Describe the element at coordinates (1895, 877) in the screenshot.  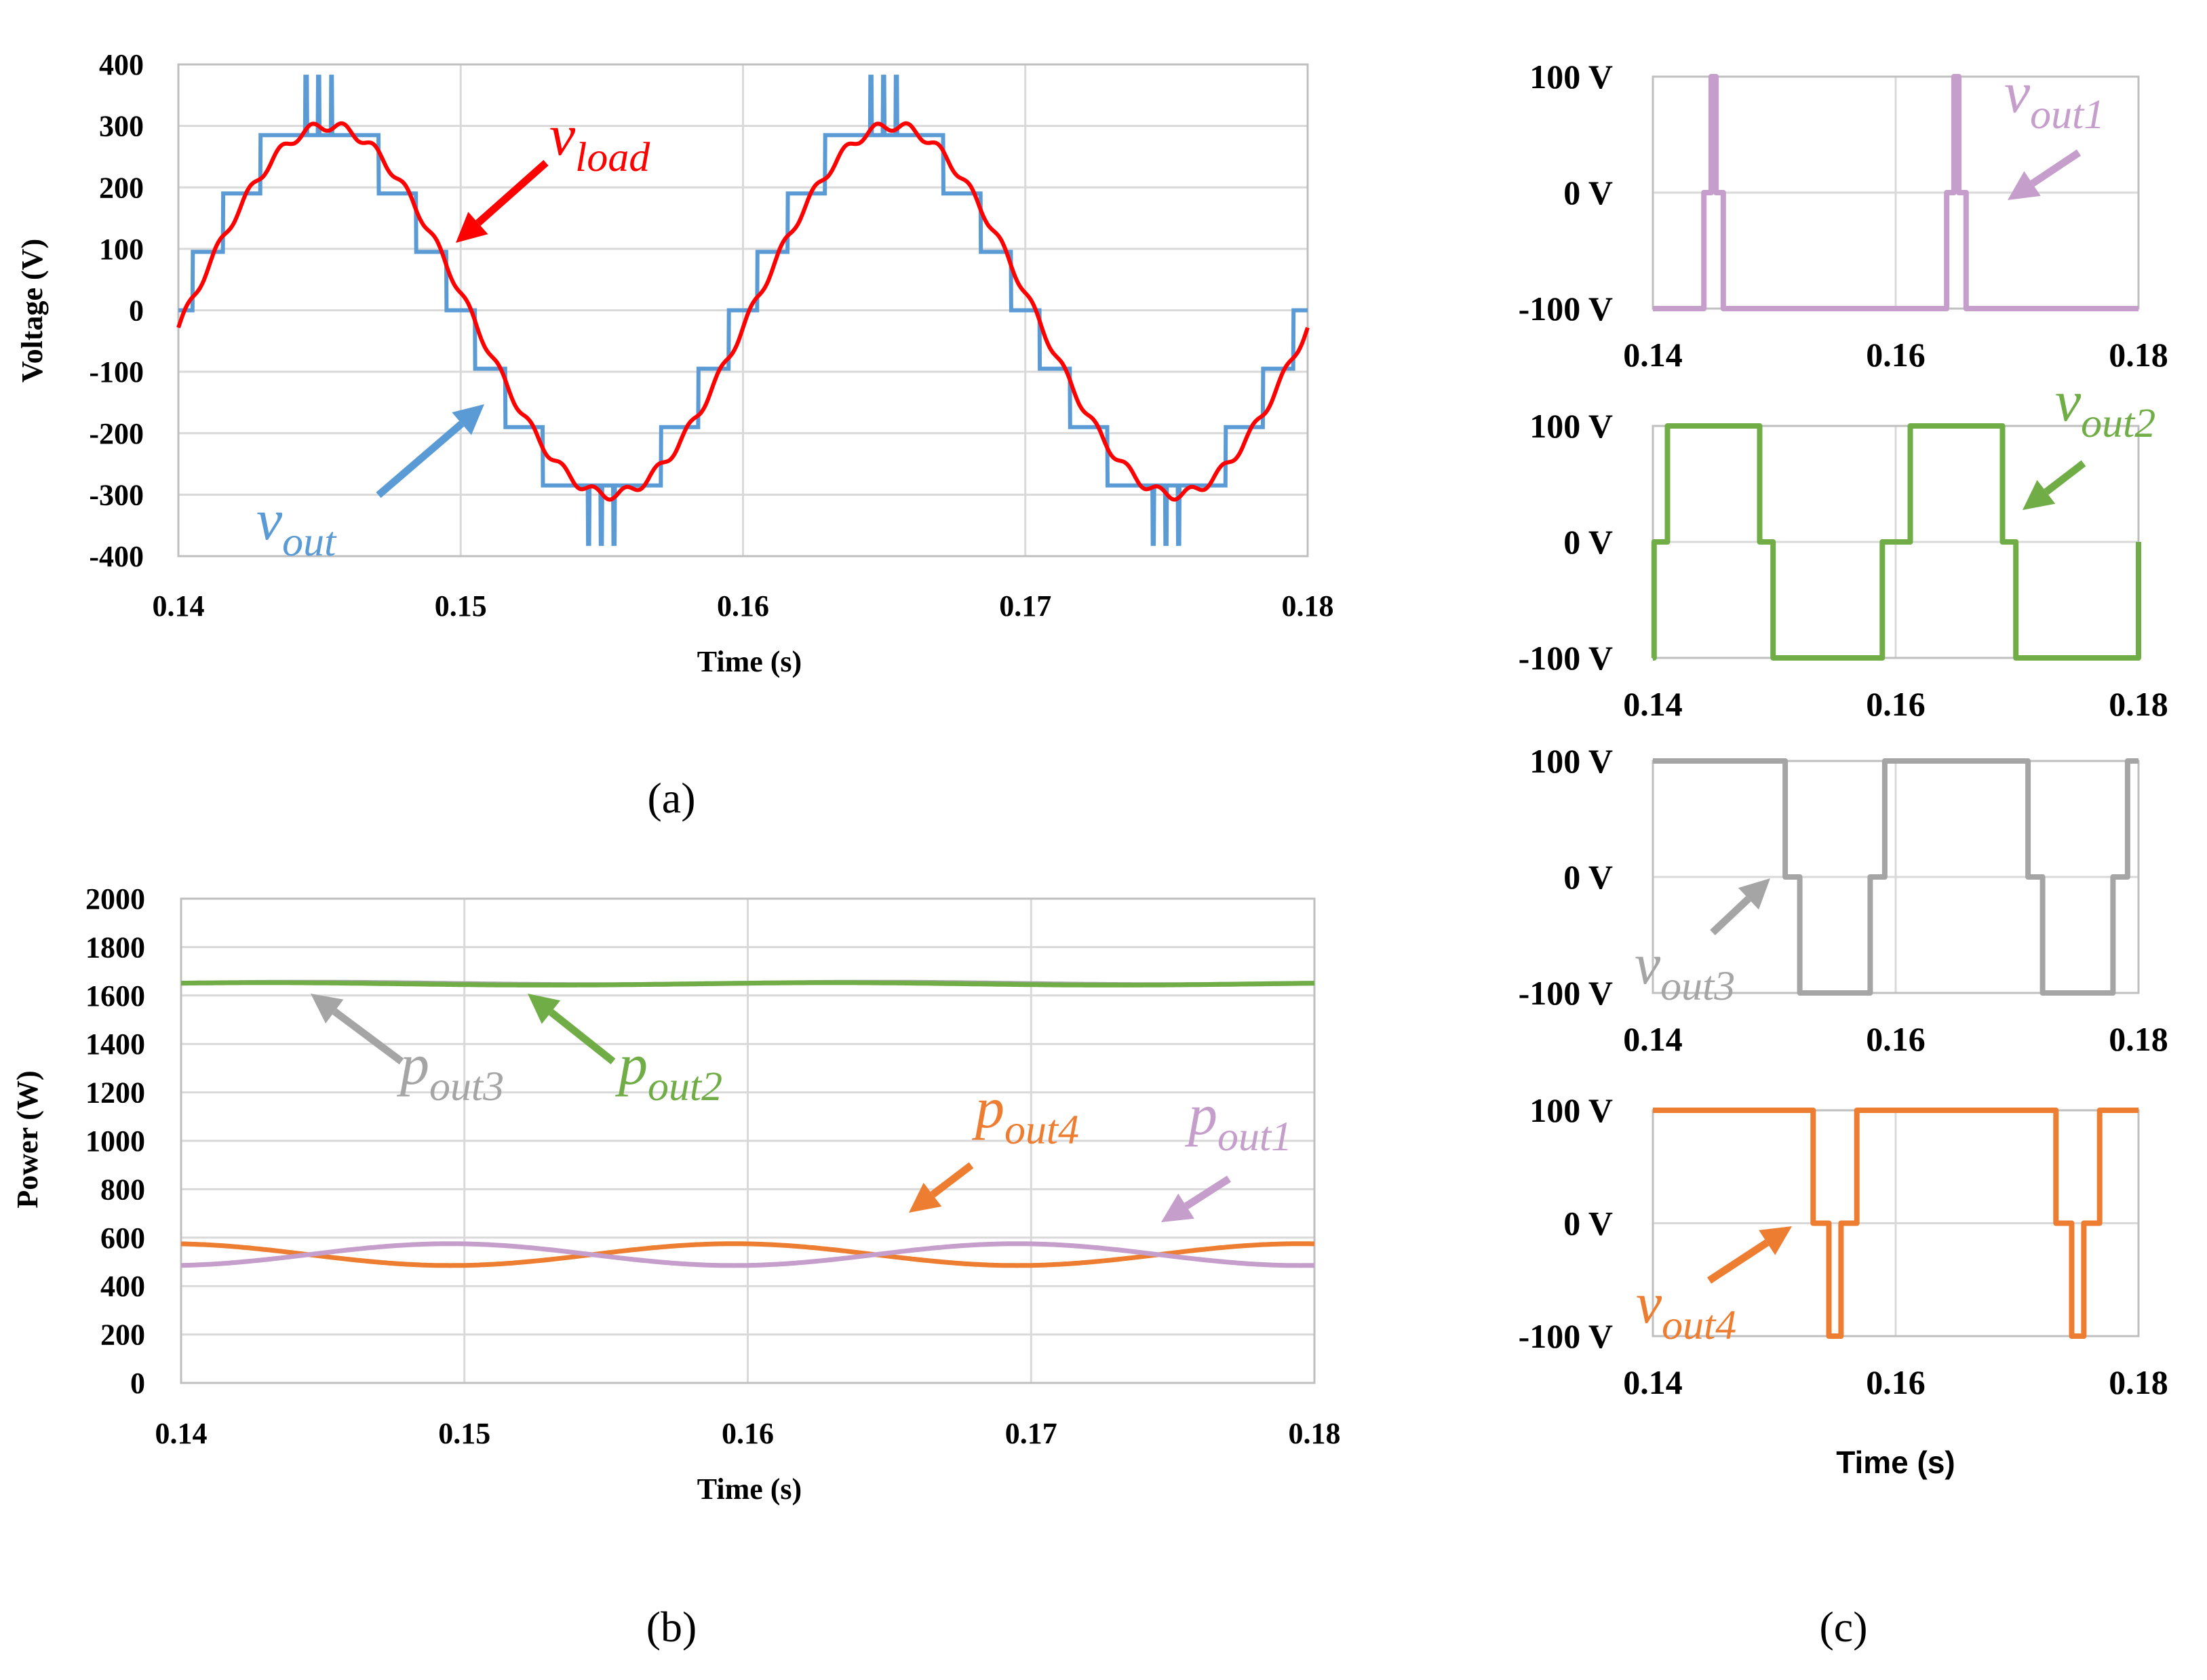
I see `chart-c-series-vout3` at that location.